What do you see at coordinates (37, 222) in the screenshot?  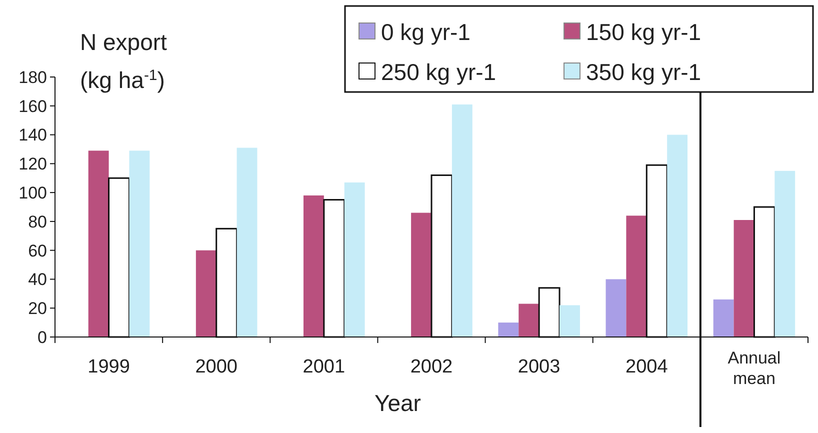 I see `y-tick-label: 80` at bounding box center [37, 222].